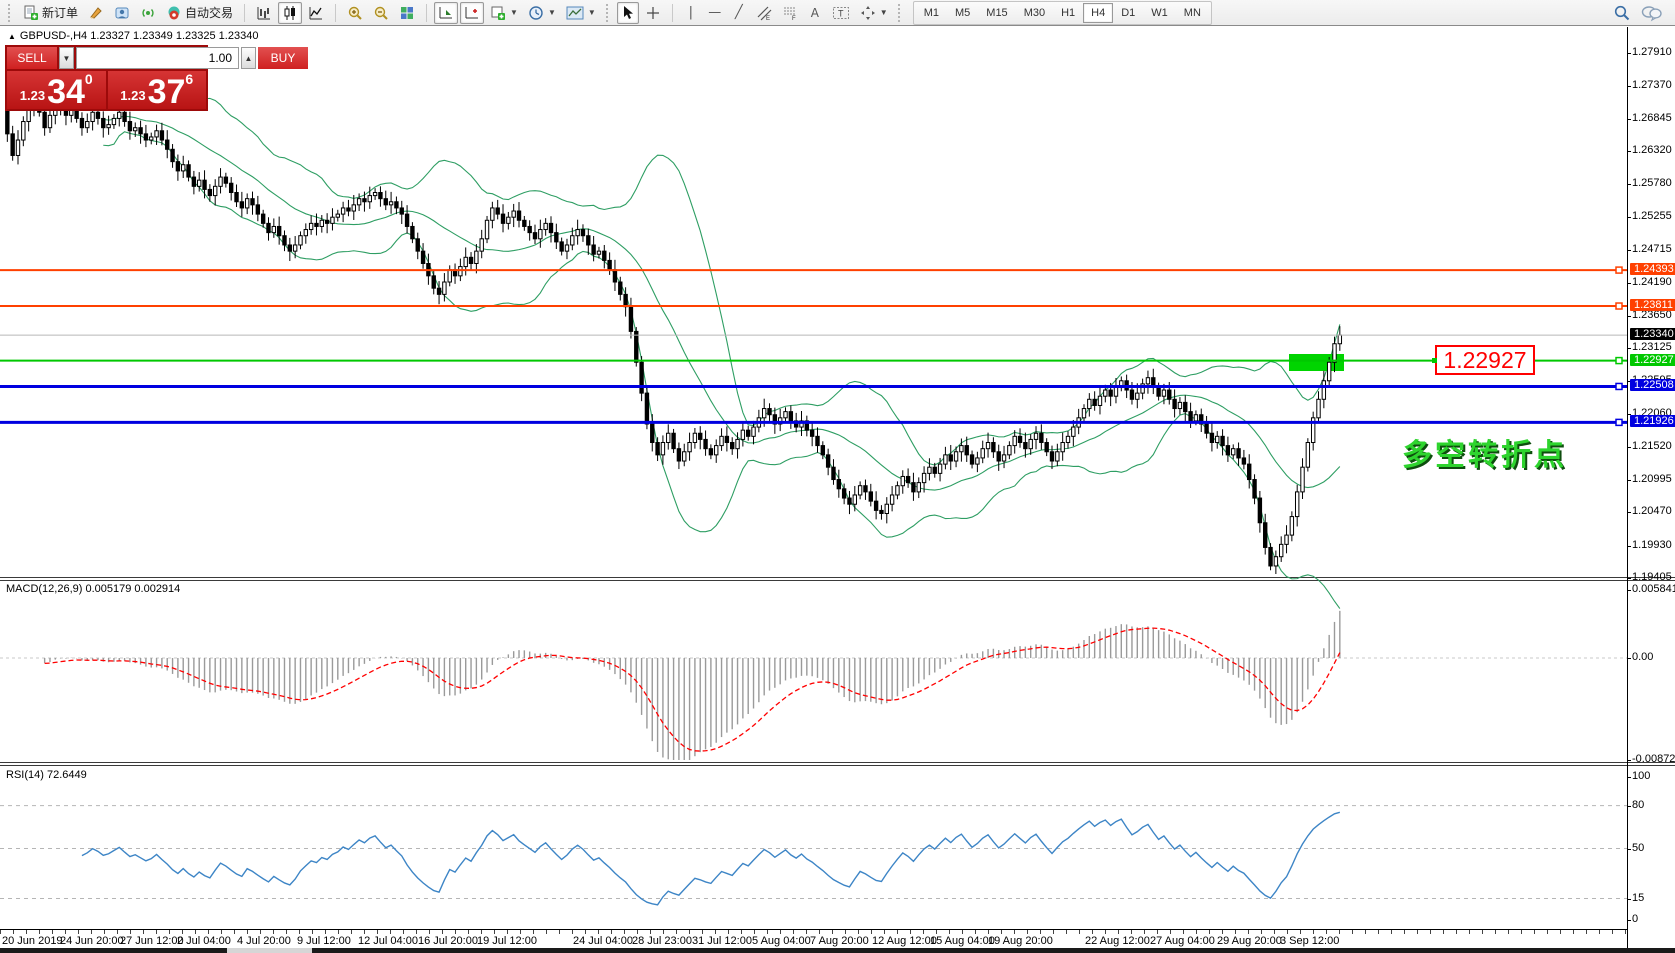 Image resolution: width=1675 pixels, height=953 pixels. I want to click on volume-increase-button: ▲, so click(248, 58).